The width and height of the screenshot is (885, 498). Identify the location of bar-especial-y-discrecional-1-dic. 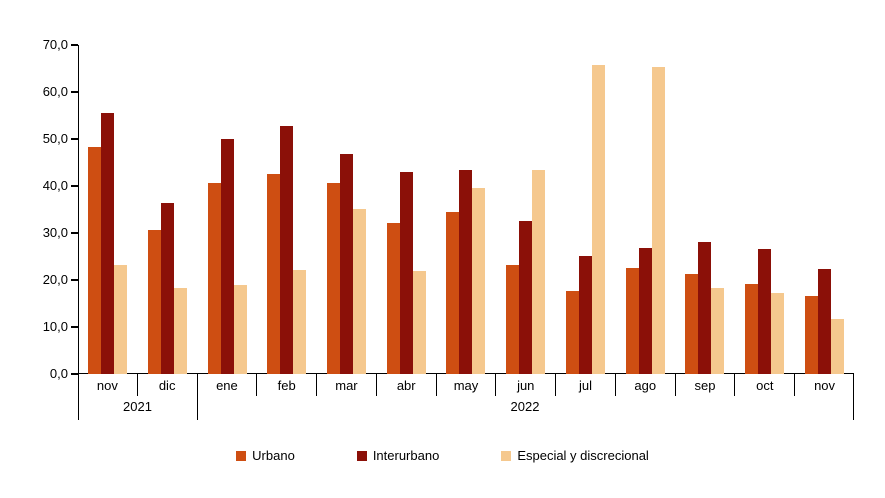
(181, 330).